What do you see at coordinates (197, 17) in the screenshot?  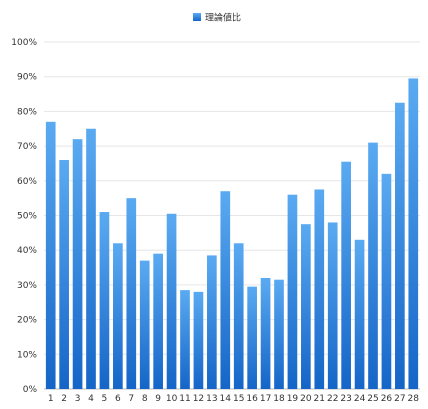 I see `legend-swatch` at bounding box center [197, 17].